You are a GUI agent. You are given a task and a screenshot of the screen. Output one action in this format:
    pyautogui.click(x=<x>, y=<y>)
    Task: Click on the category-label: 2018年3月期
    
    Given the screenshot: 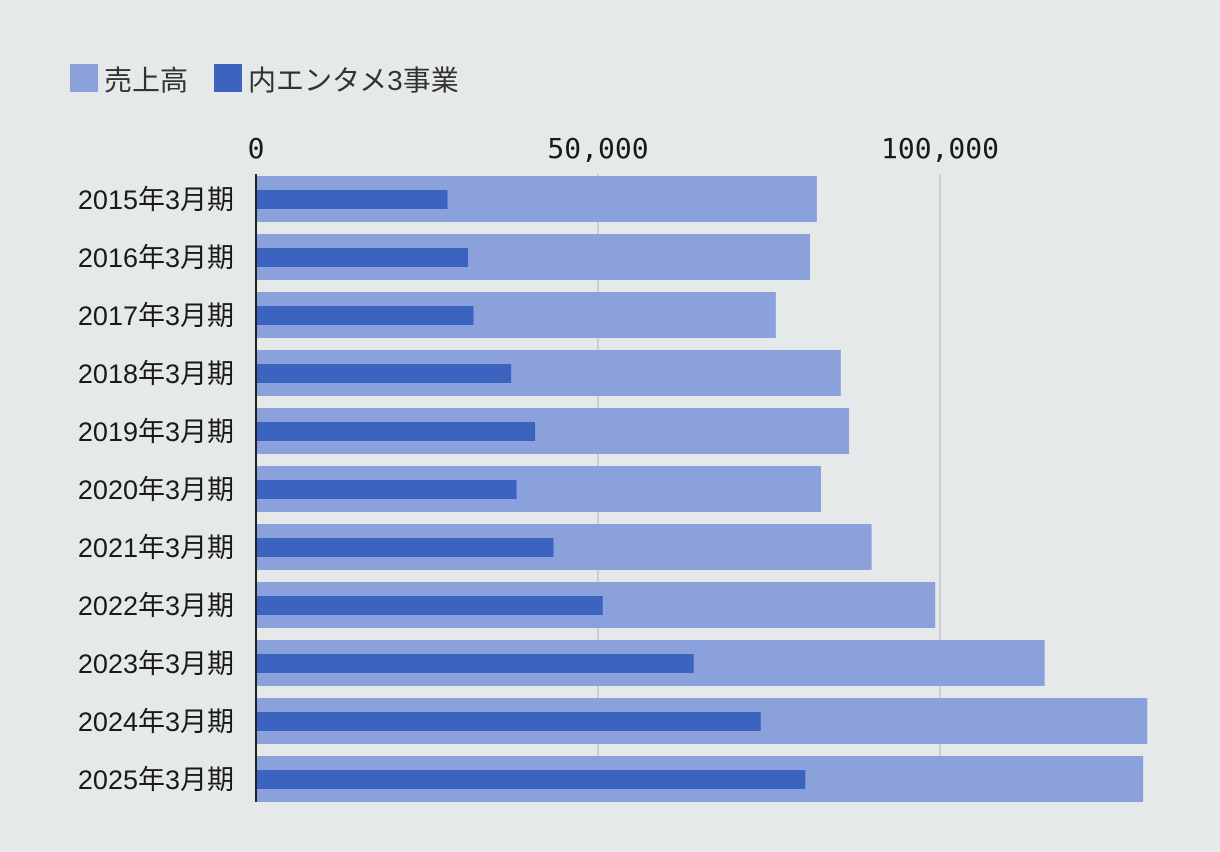 What is the action you would take?
    pyautogui.click(x=156, y=374)
    